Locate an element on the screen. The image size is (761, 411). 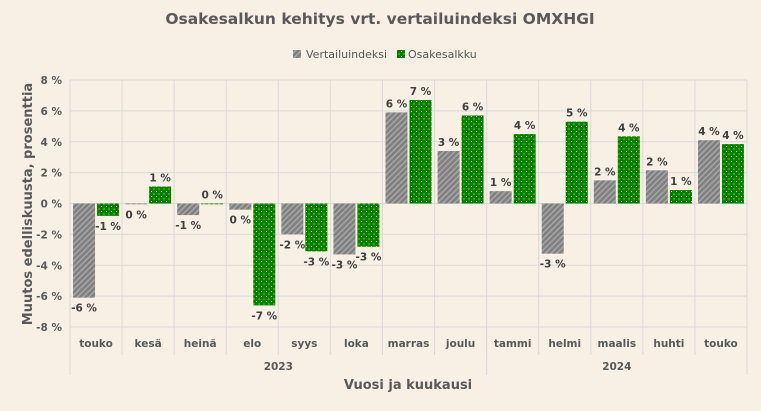
y-tick-label: 0 % is located at coordinates (52, 205).